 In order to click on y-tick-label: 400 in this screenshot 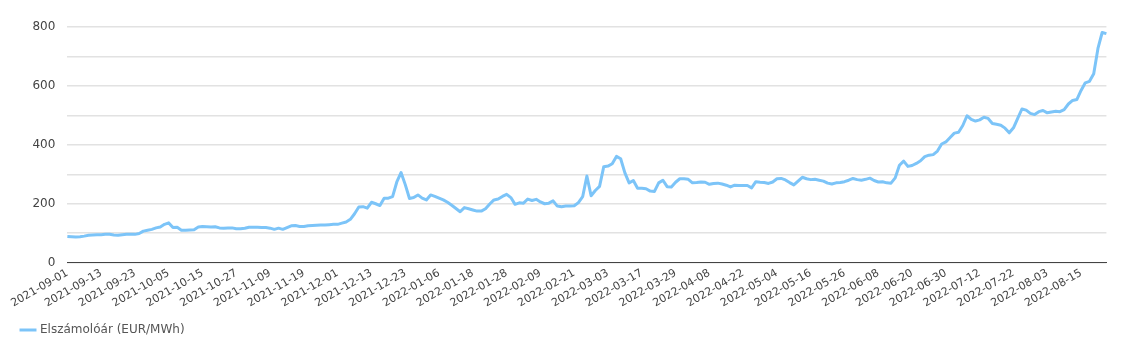, I will do `click(44, 144)`.